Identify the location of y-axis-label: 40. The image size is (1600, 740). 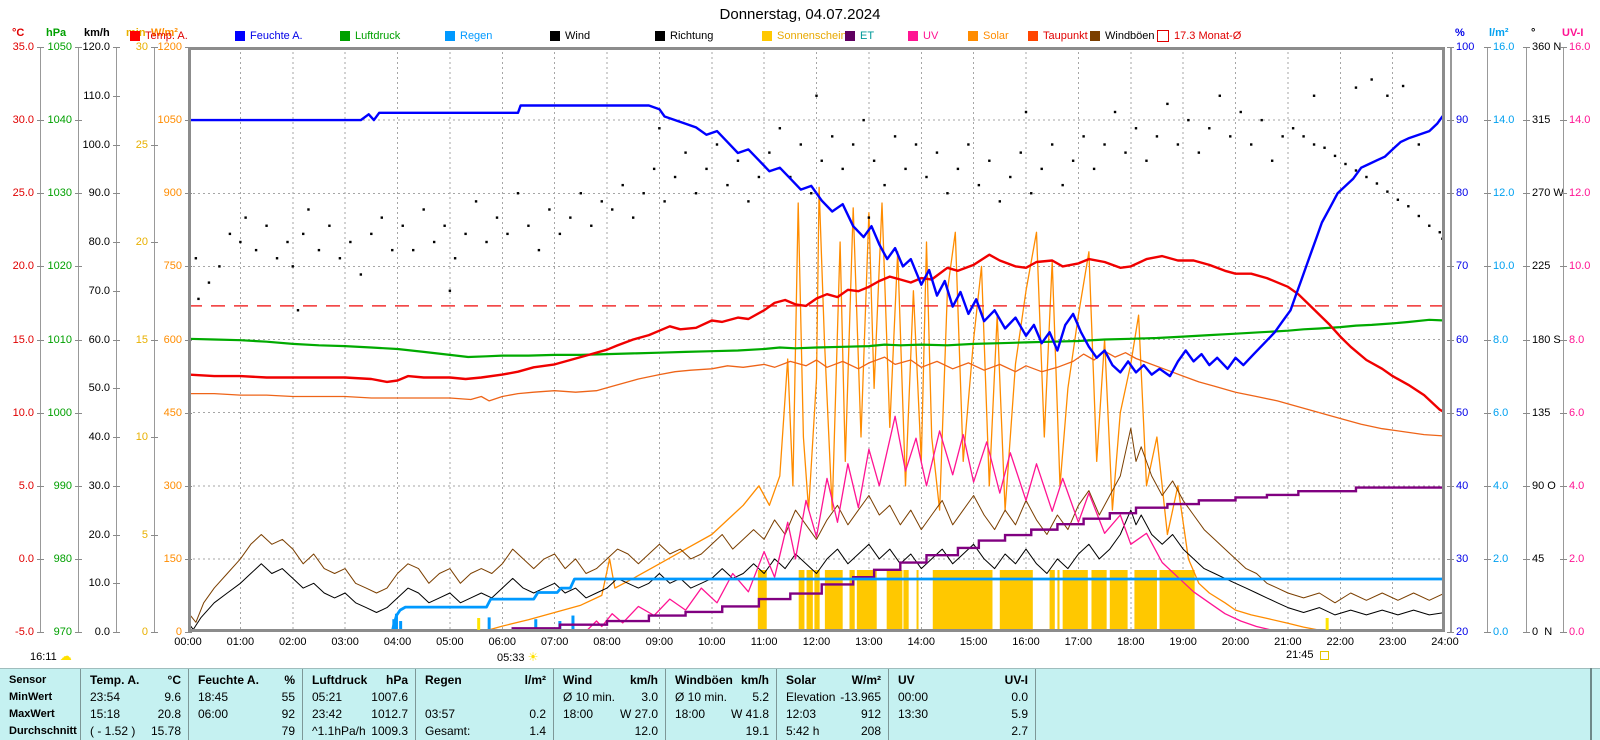
(1462, 485).